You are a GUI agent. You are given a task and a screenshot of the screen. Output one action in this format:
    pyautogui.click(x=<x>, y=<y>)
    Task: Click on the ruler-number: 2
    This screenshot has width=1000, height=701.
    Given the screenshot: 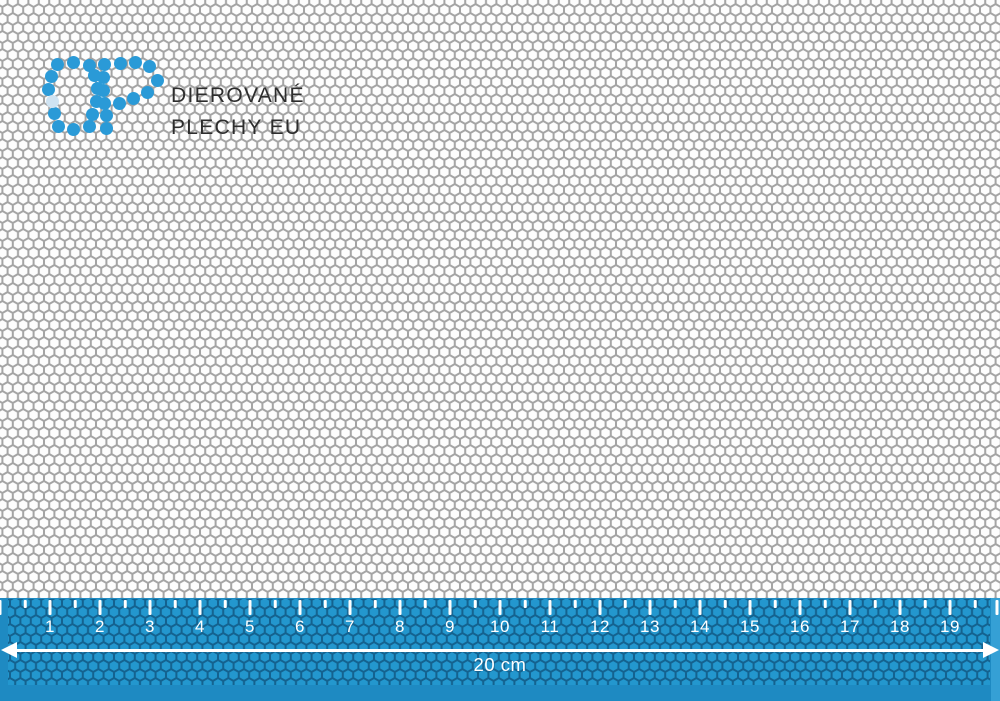 What is the action you would take?
    pyautogui.click(x=100, y=626)
    